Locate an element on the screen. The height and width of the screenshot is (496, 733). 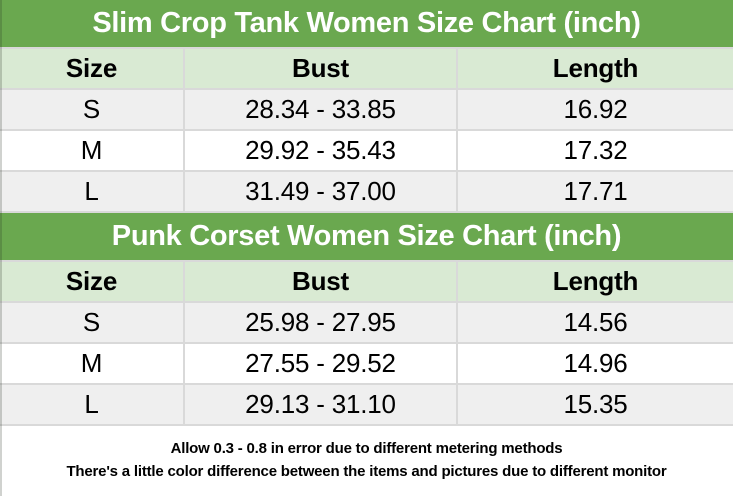
cell-bust: 29.13 - 31.10 is located at coordinates (320, 404).